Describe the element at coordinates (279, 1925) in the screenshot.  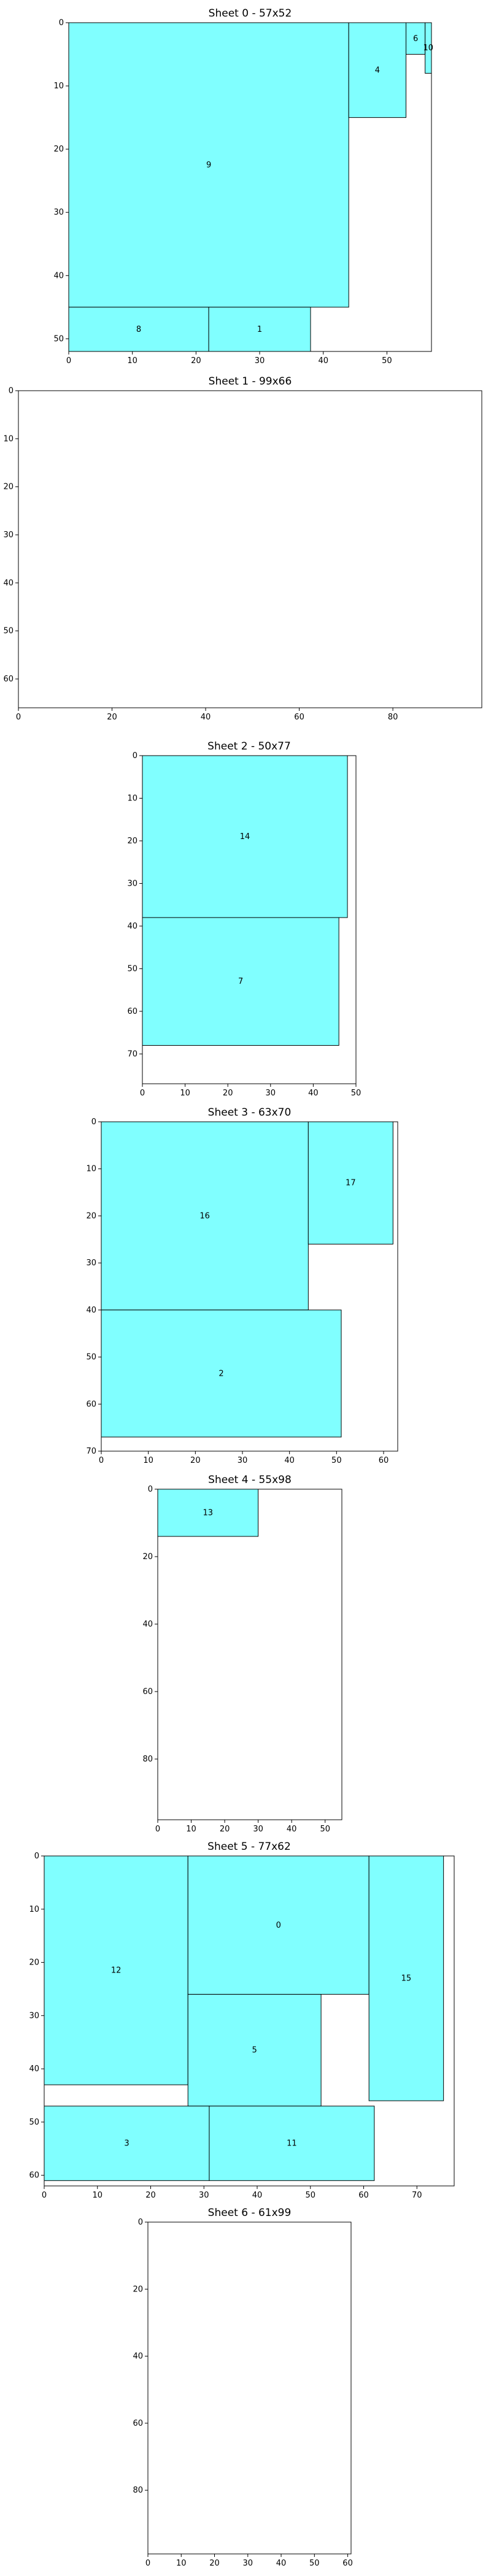
I see `piece-label: 0` at that location.